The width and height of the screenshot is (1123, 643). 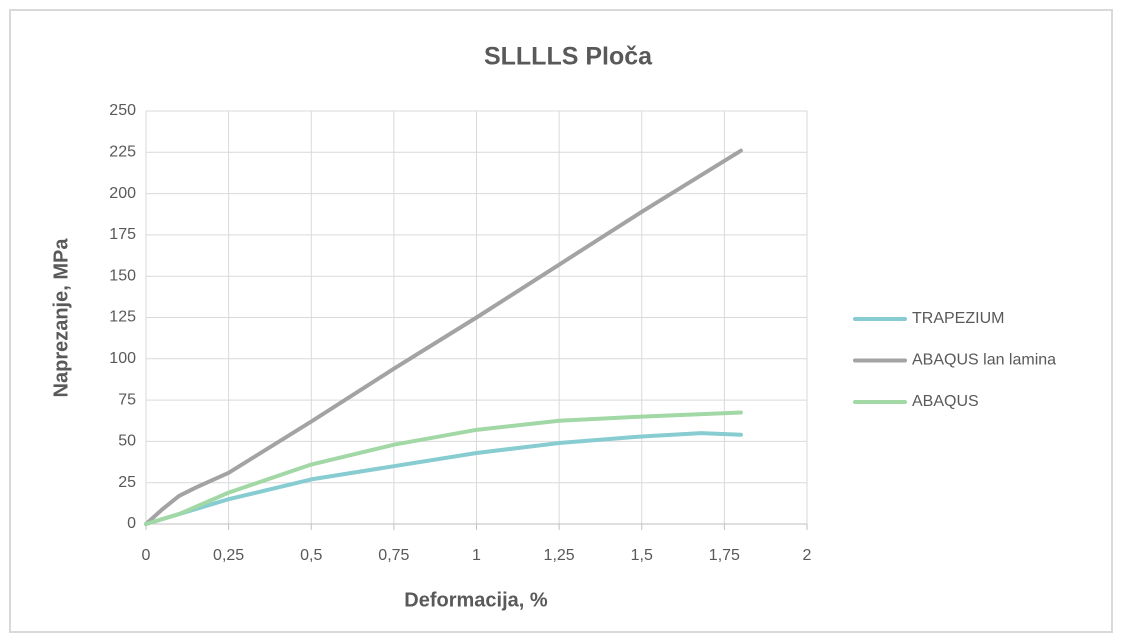 What do you see at coordinates (311, 555) in the screenshot?
I see `x-tick-label: 0,5` at bounding box center [311, 555].